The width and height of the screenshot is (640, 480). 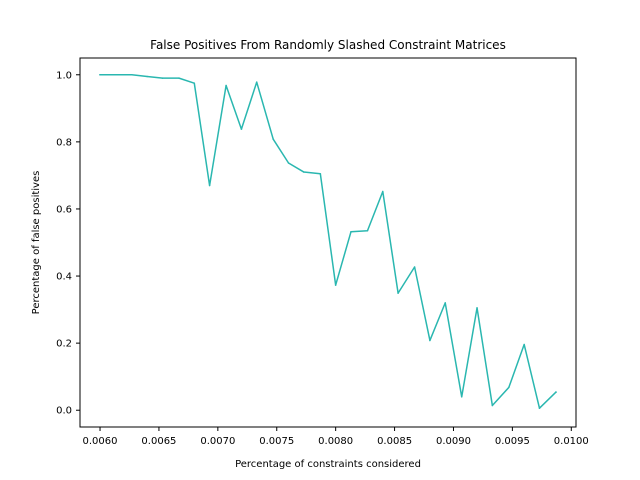 I want to click on x-tick-label: 0.0065, so click(x=158, y=441).